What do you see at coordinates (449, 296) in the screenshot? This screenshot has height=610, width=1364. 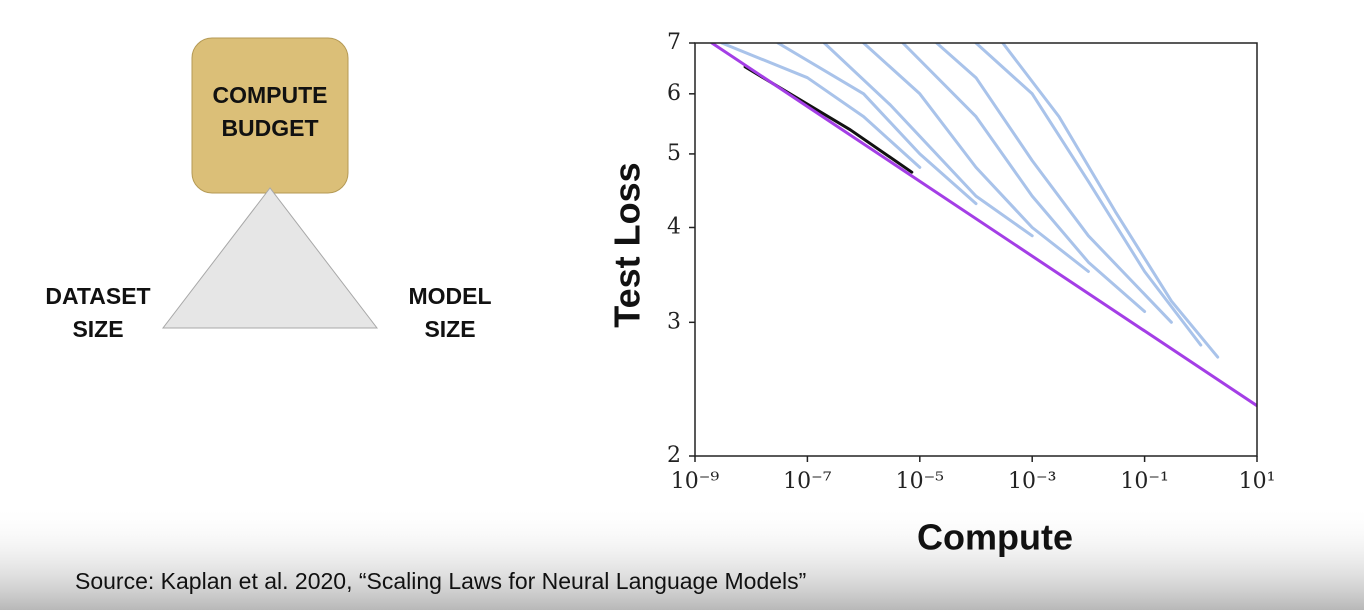 I see `model-label: MODEL` at bounding box center [449, 296].